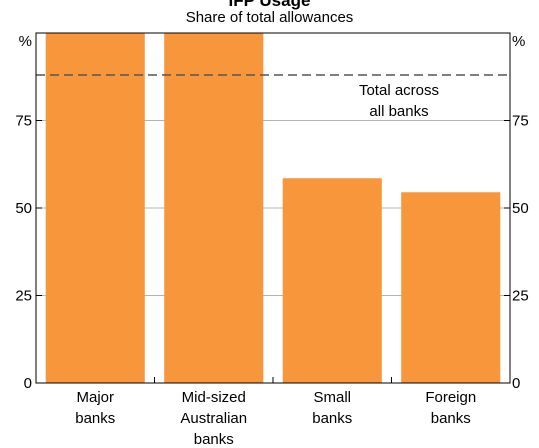 This screenshot has width=539, height=448. What do you see at coordinates (269, 17) in the screenshot?
I see `chart-subtitle: Share of total allowances` at bounding box center [269, 17].